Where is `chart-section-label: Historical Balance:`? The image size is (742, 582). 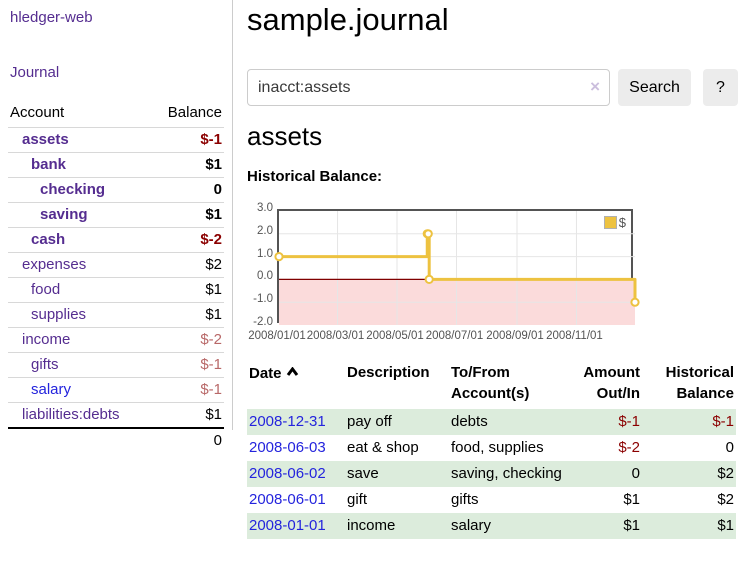 chart-section-label: Historical Balance: is located at coordinates (315, 176).